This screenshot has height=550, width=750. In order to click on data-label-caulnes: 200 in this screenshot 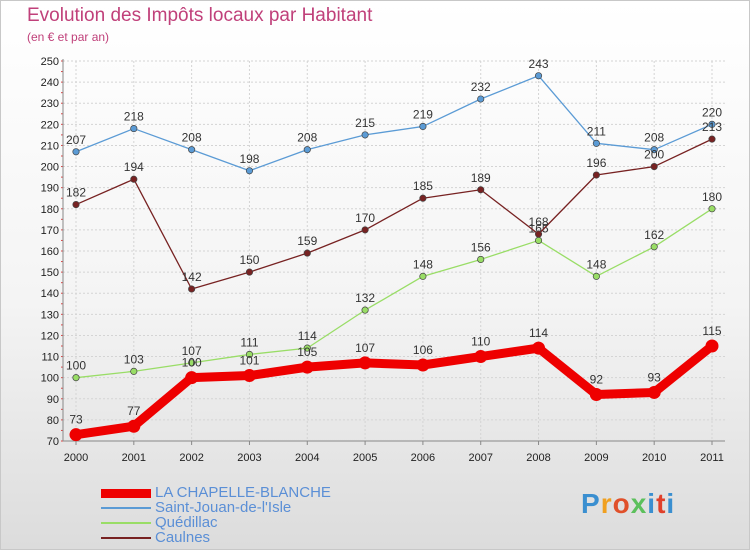, I will do `click(654, 155)`.